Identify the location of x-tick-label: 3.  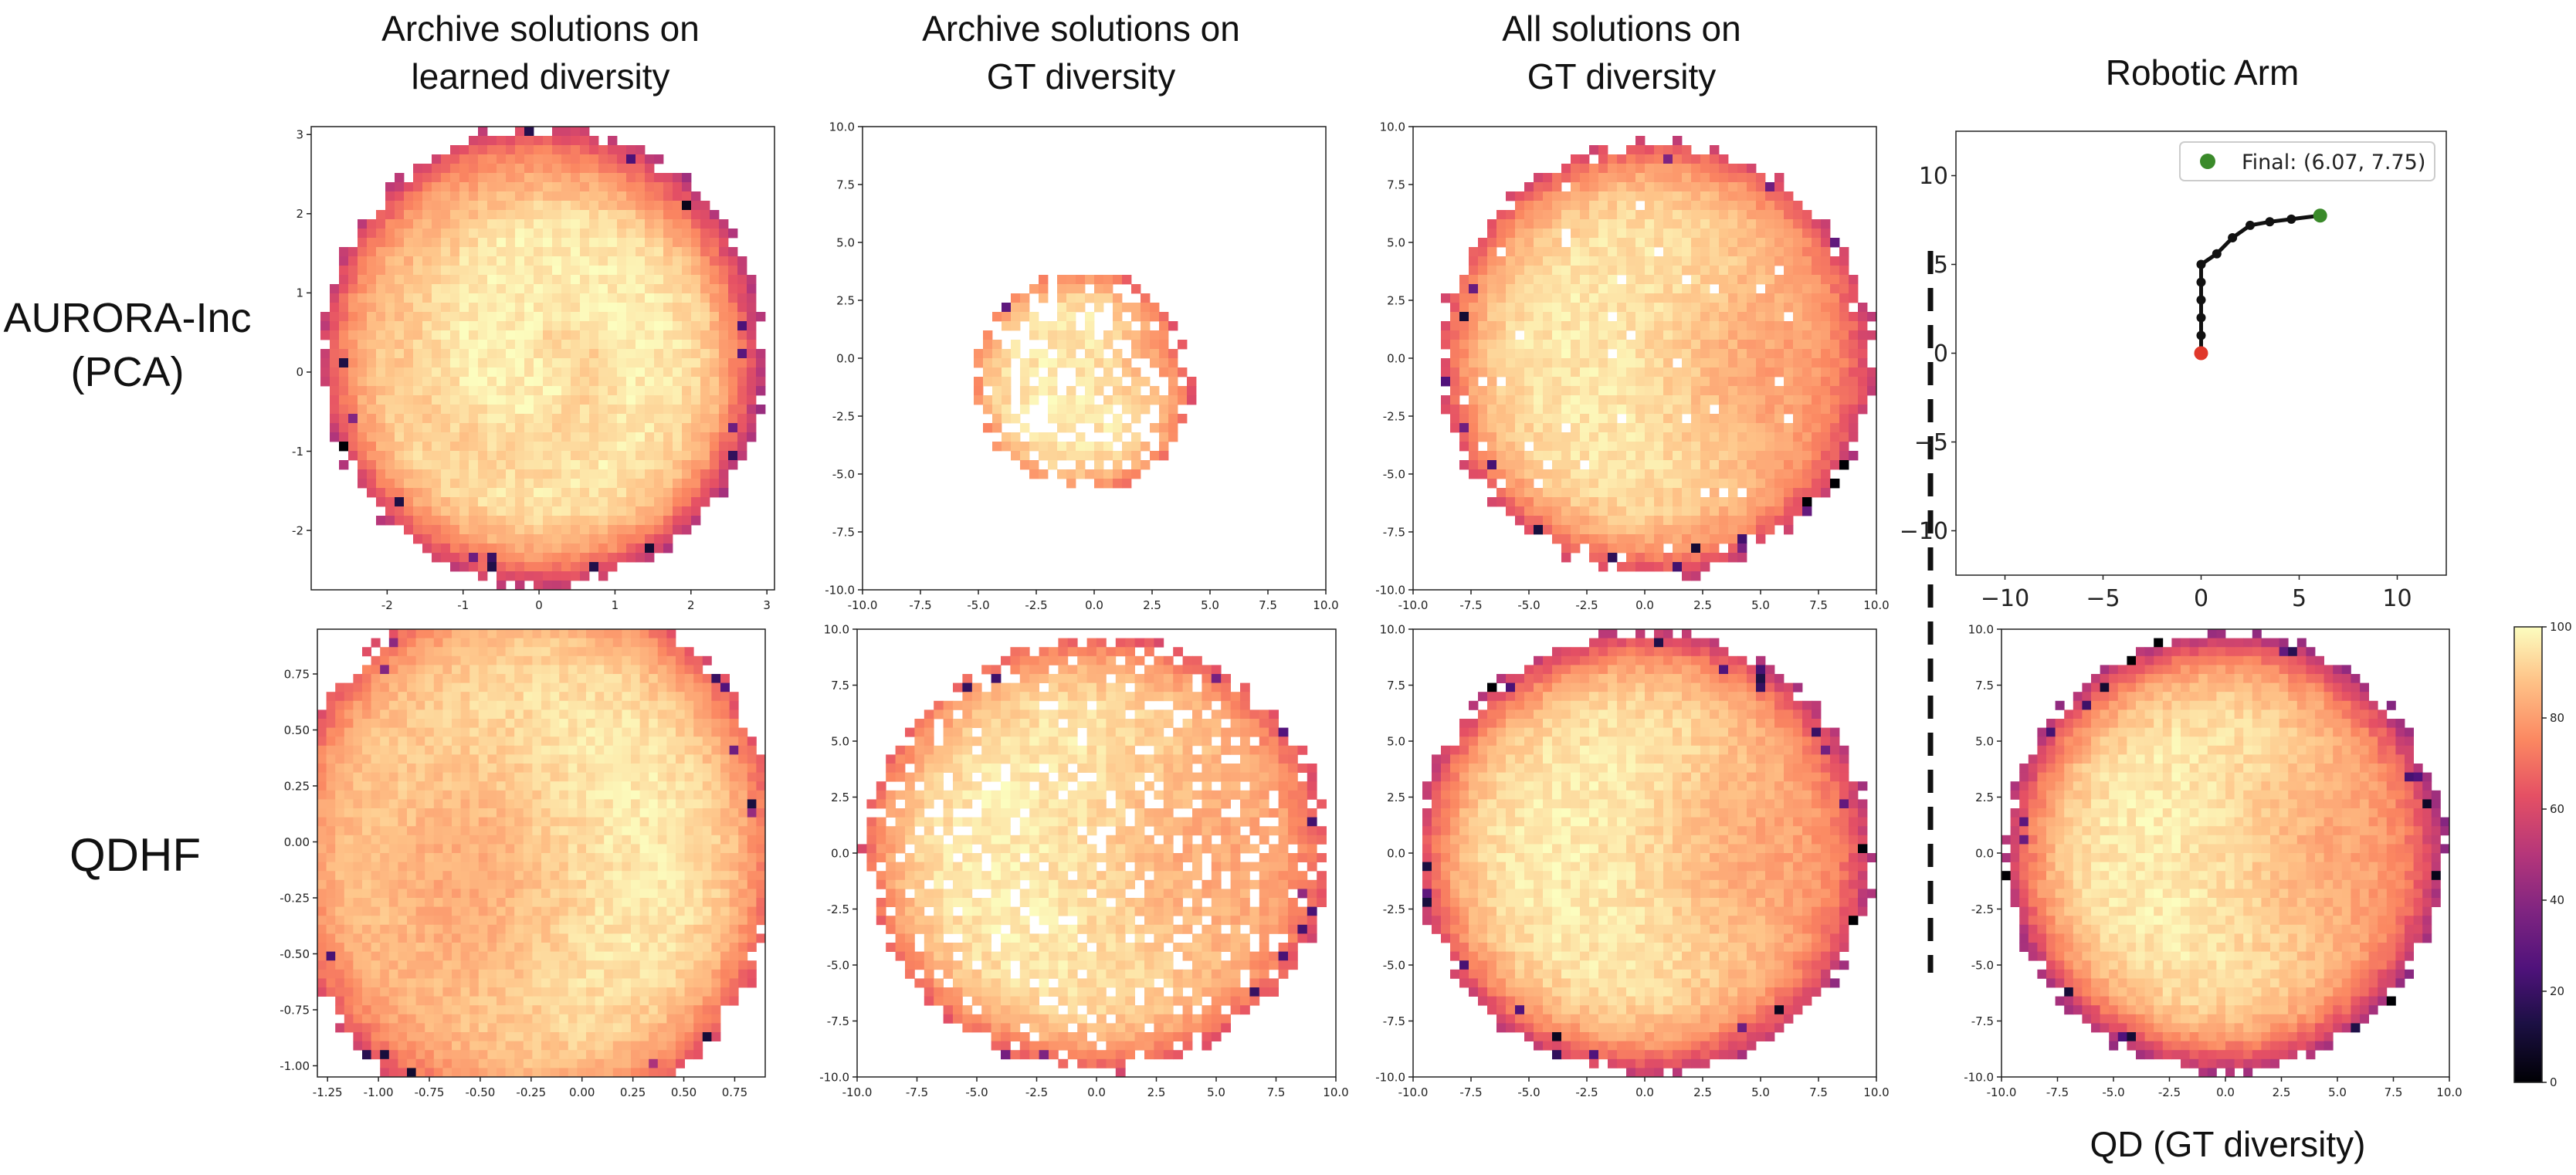
(767, 605).